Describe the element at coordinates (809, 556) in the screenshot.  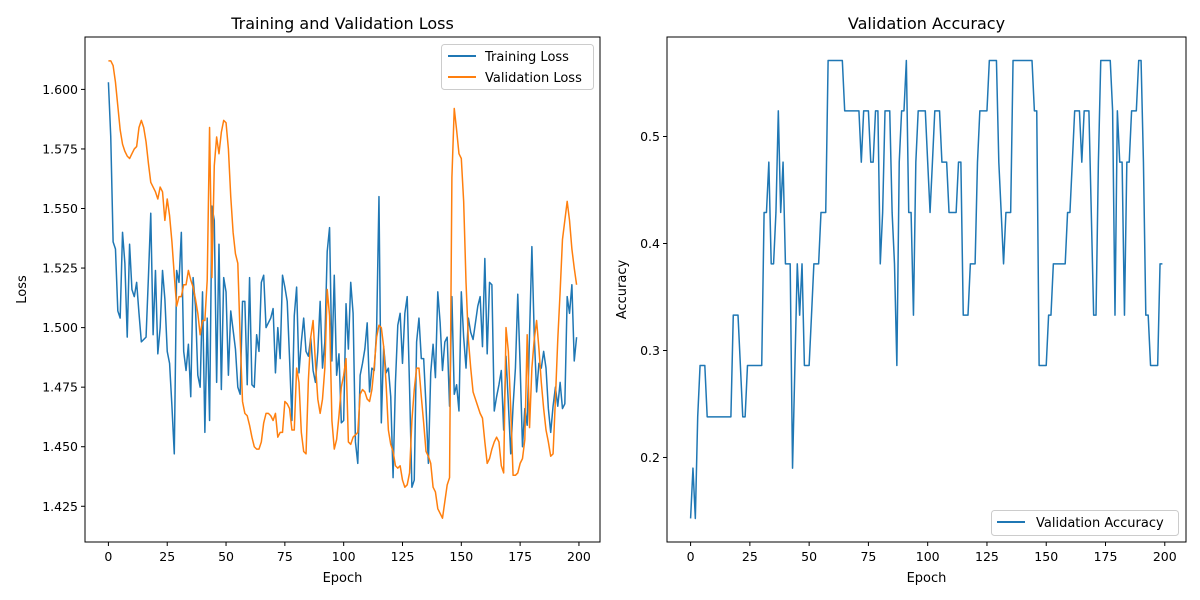
I see `accuracy-xtick-label: 50` at that location.